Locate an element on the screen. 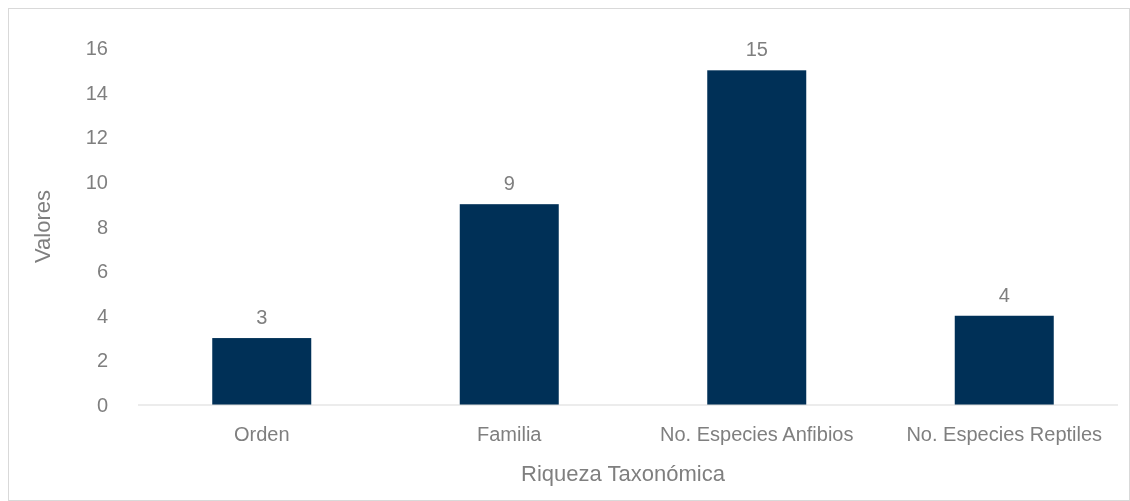 This screenshot has height=501, width=1130. x-tick-label: Familia is located at coordinates (510, 434).